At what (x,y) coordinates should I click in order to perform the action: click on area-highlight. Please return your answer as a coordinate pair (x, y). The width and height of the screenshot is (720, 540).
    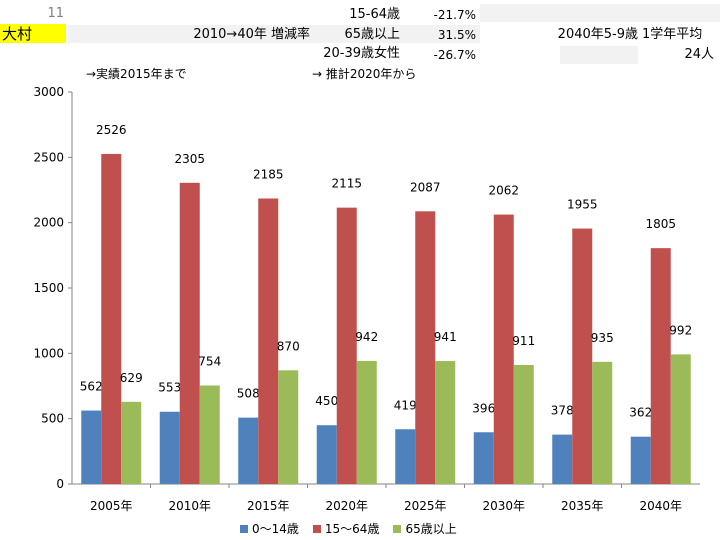
    Looking at the image, I should click on (33, 33).